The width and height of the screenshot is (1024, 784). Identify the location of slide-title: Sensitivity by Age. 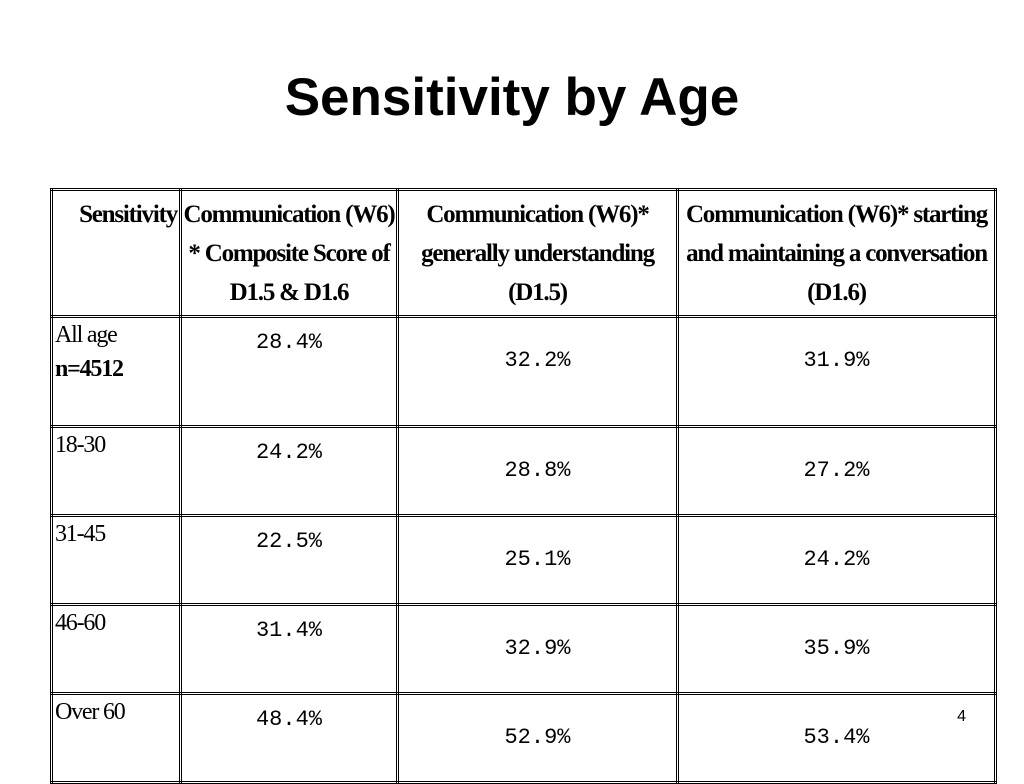
(512, 97).